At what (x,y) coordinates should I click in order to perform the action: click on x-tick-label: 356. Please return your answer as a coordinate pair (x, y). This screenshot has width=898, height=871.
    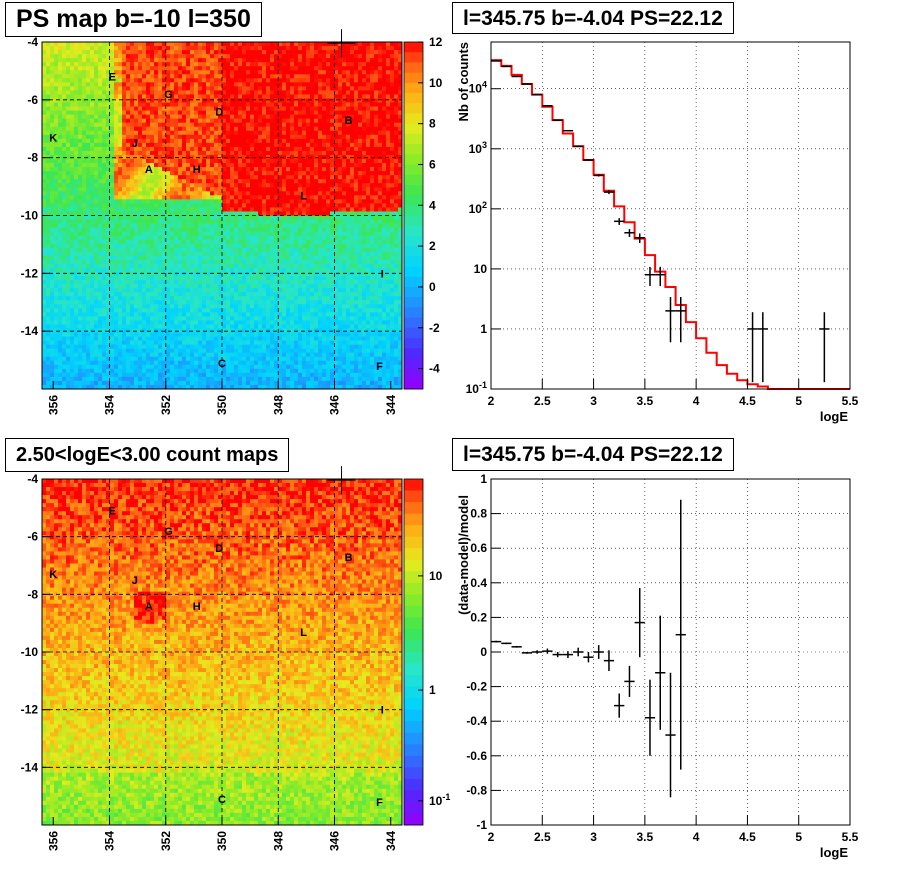
    Looking at the image, I should click on (53, 405).